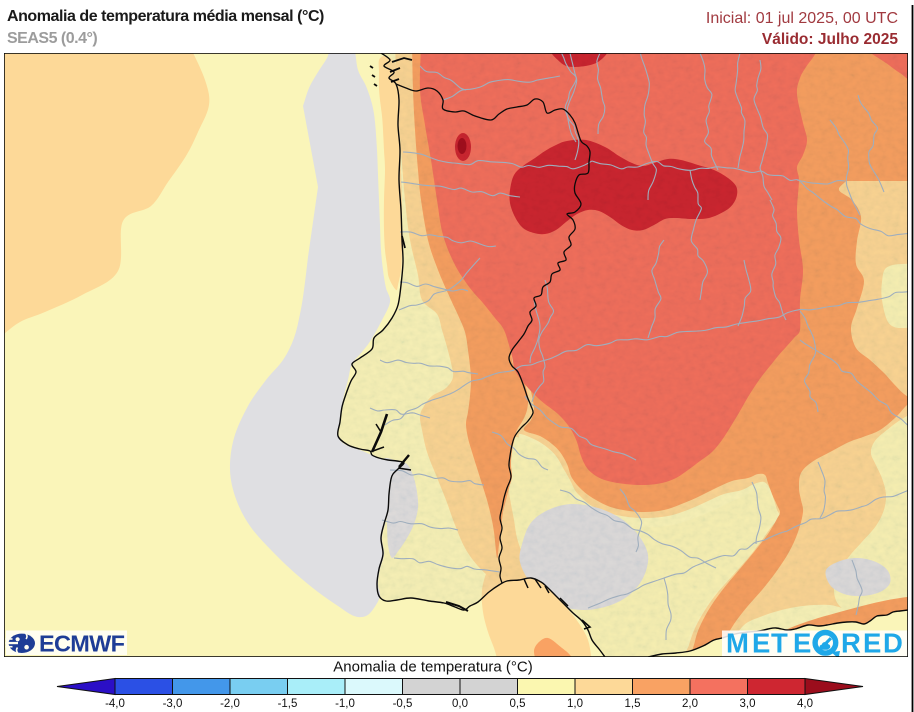 This screenshot has height=712, width=914. I want to click on svg-text: 3,0, so click(748, 704).